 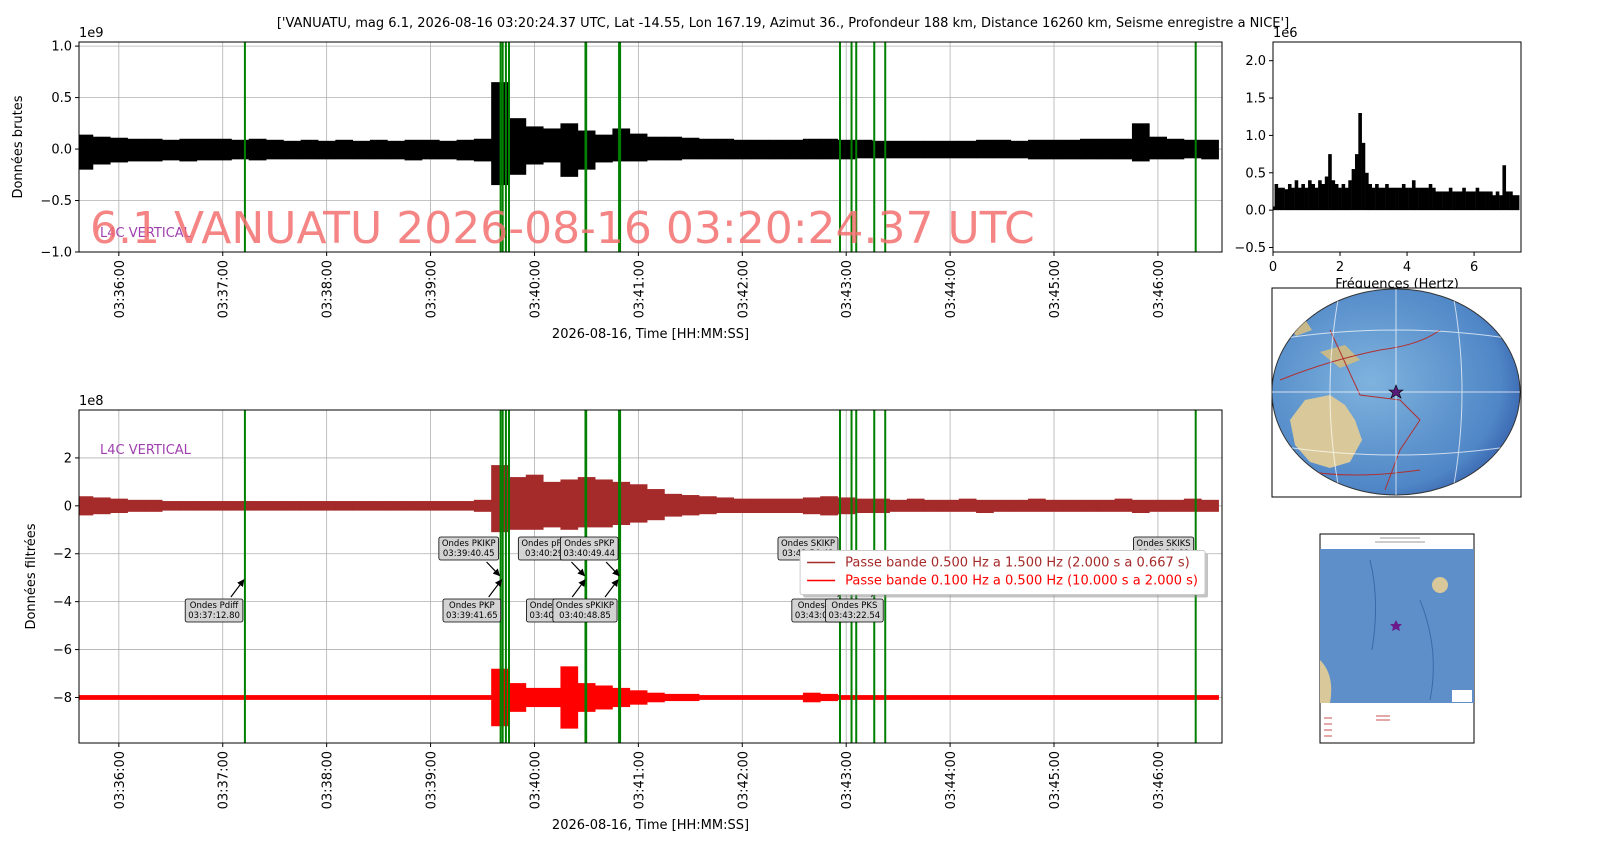 I want to click on annotation-label: Ondes sPKP, so click(x=589, y=544).